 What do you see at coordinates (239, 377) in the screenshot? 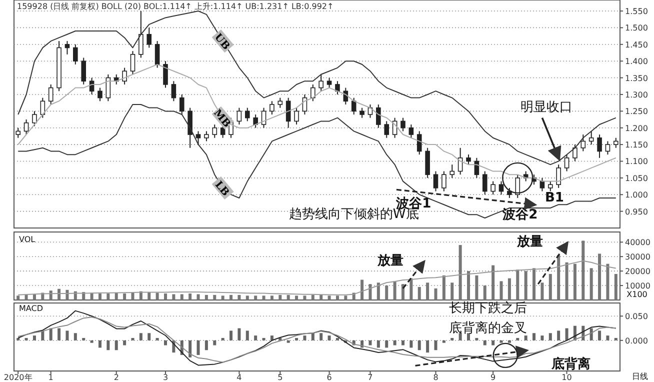
I see `x-tick-label: 4` at bounding box center [239, 377].